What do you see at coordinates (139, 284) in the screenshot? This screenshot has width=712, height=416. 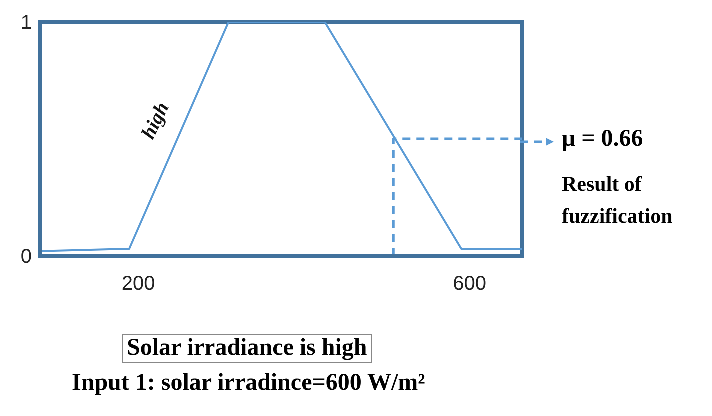 I see `x-tick-label: 200` at bounding box center [139, 284].